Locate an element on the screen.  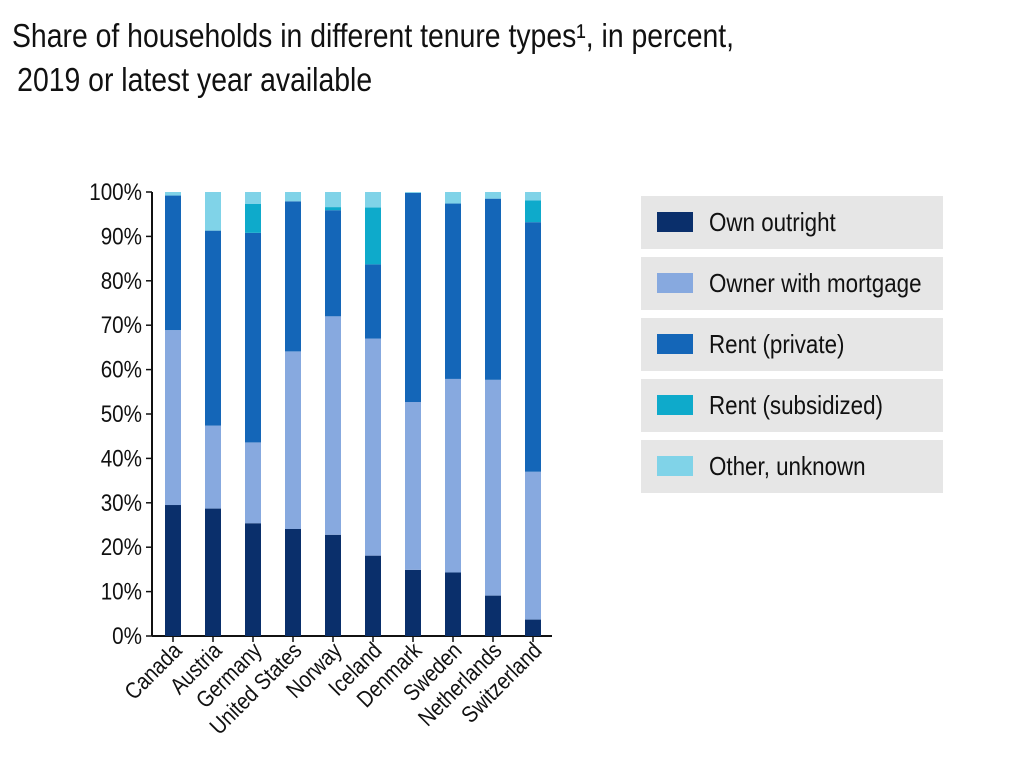
legend-item: Owner with mortgage is located at coordinates (792, 283).